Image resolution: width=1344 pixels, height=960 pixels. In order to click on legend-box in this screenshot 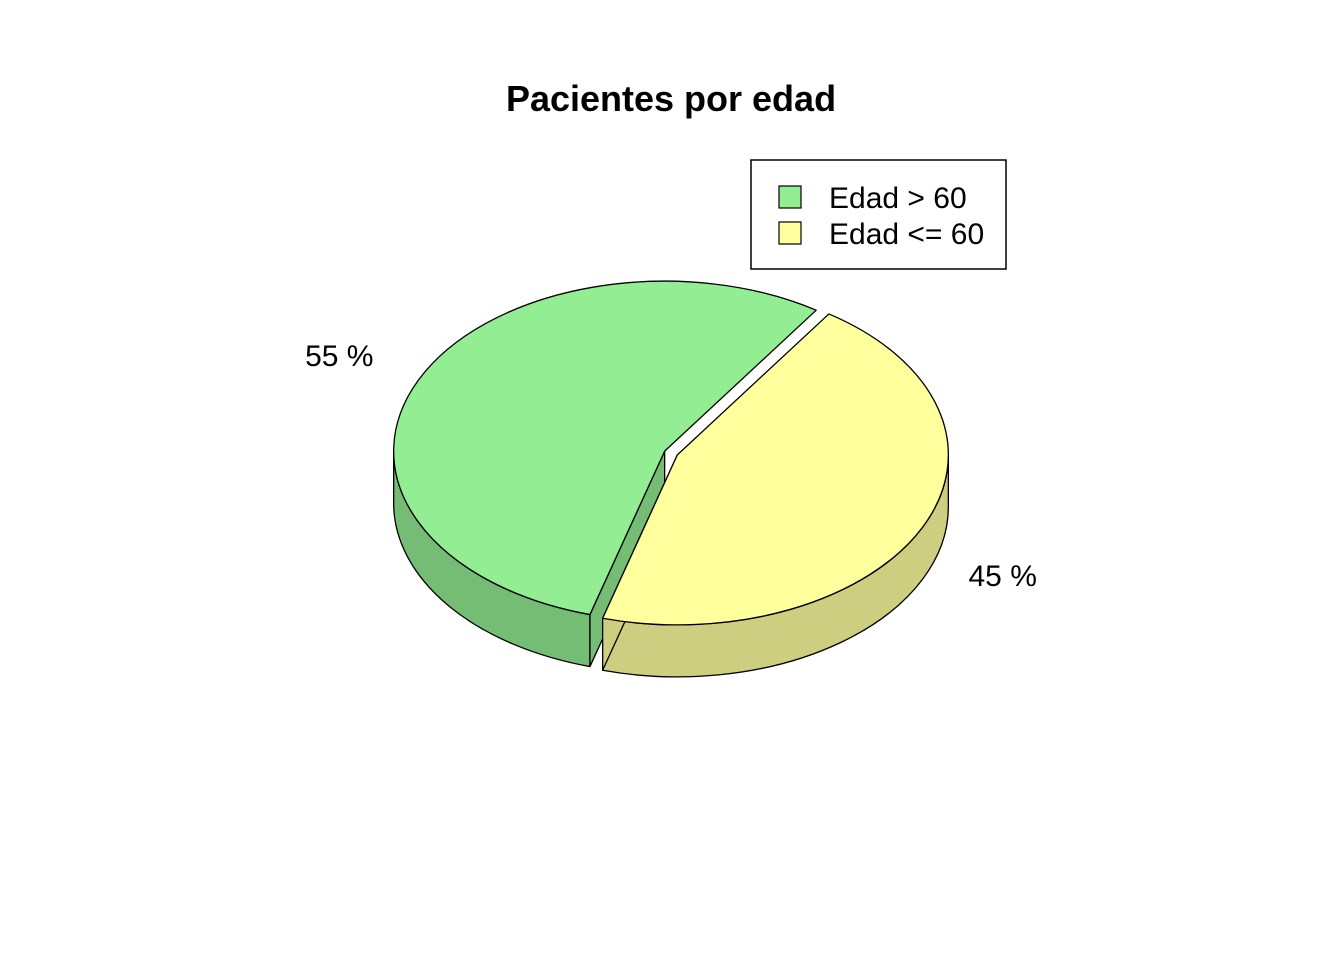, I will do `click(878, 214)`.